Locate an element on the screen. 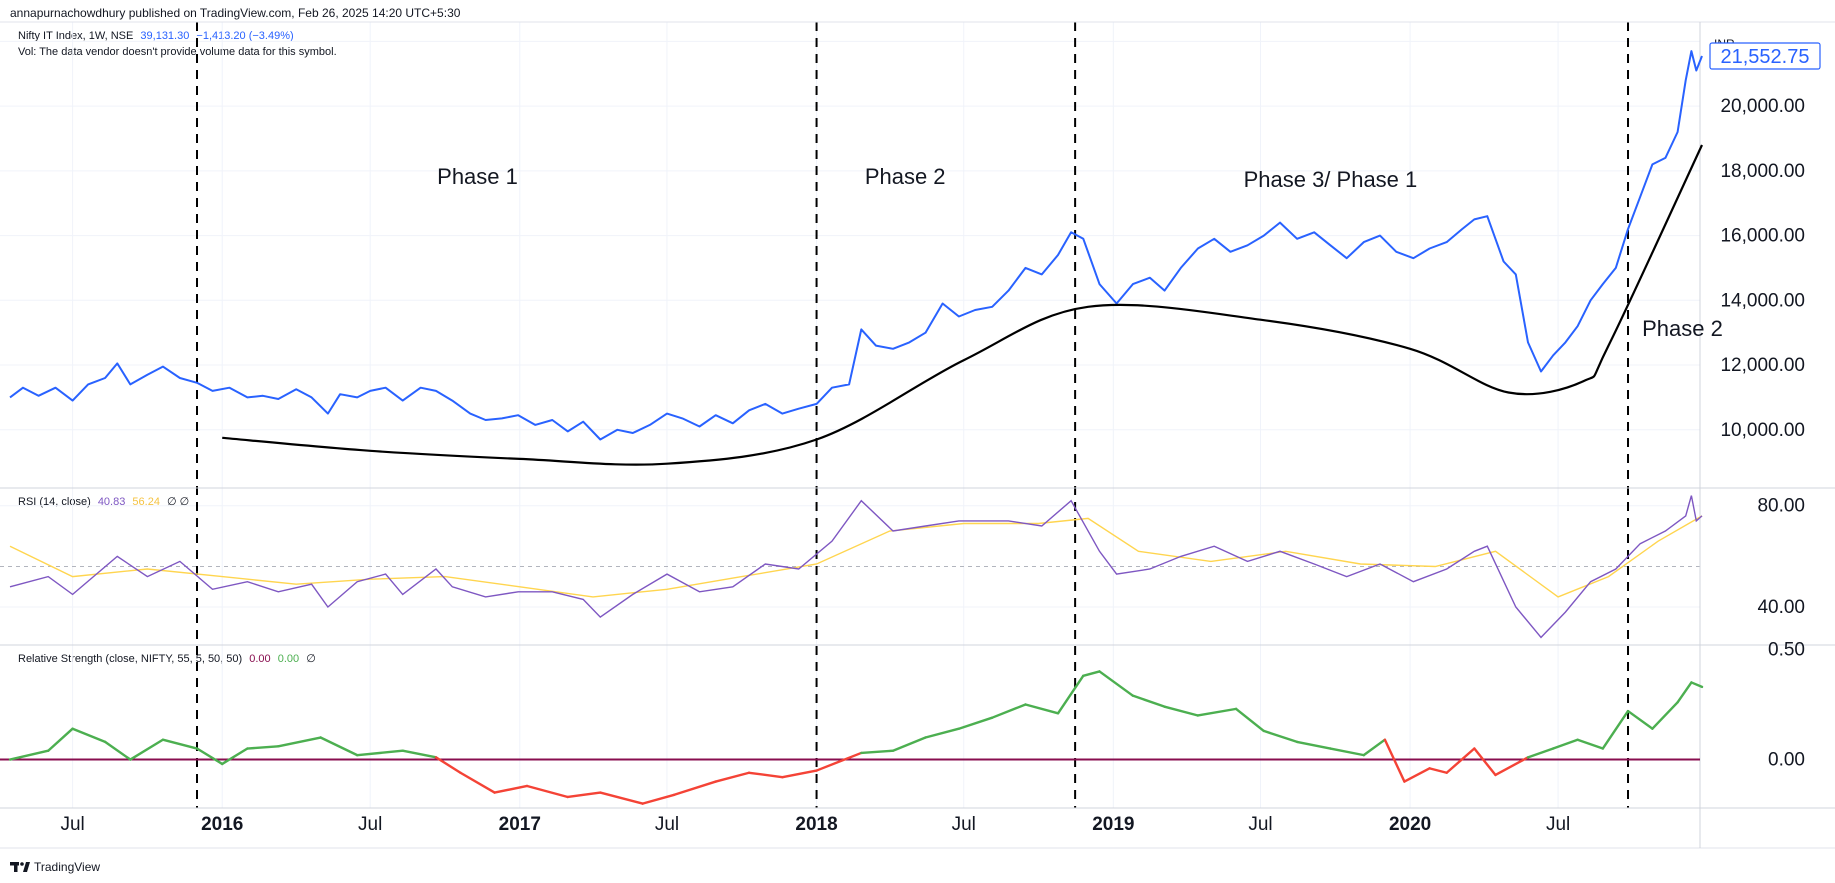 The width and height of the screenshot is (1835, 883). price-axis-label: 16,000.00 is located at coordinates (1762, 236).